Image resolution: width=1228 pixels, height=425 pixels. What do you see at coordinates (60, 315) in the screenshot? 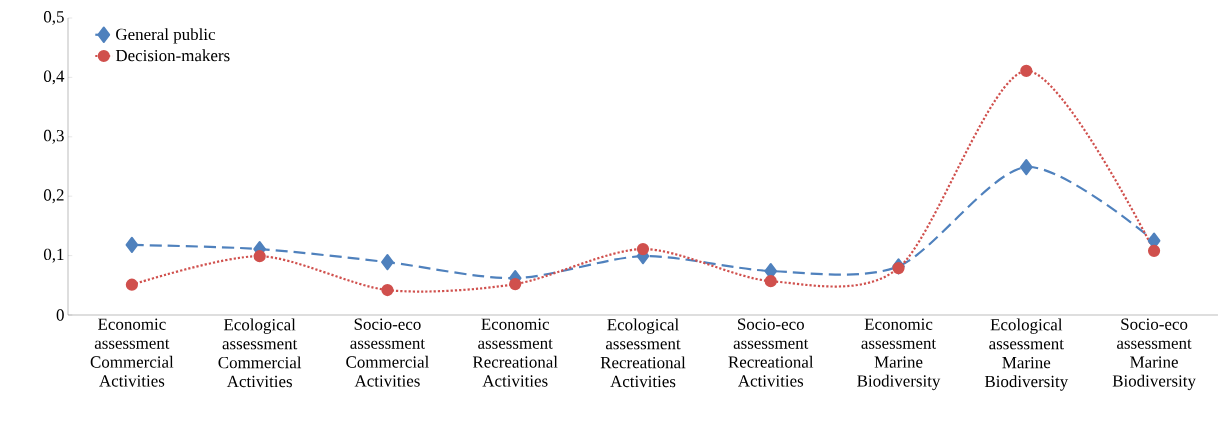
I see `y-tick-label: 0` at bounding box center [60, 315].